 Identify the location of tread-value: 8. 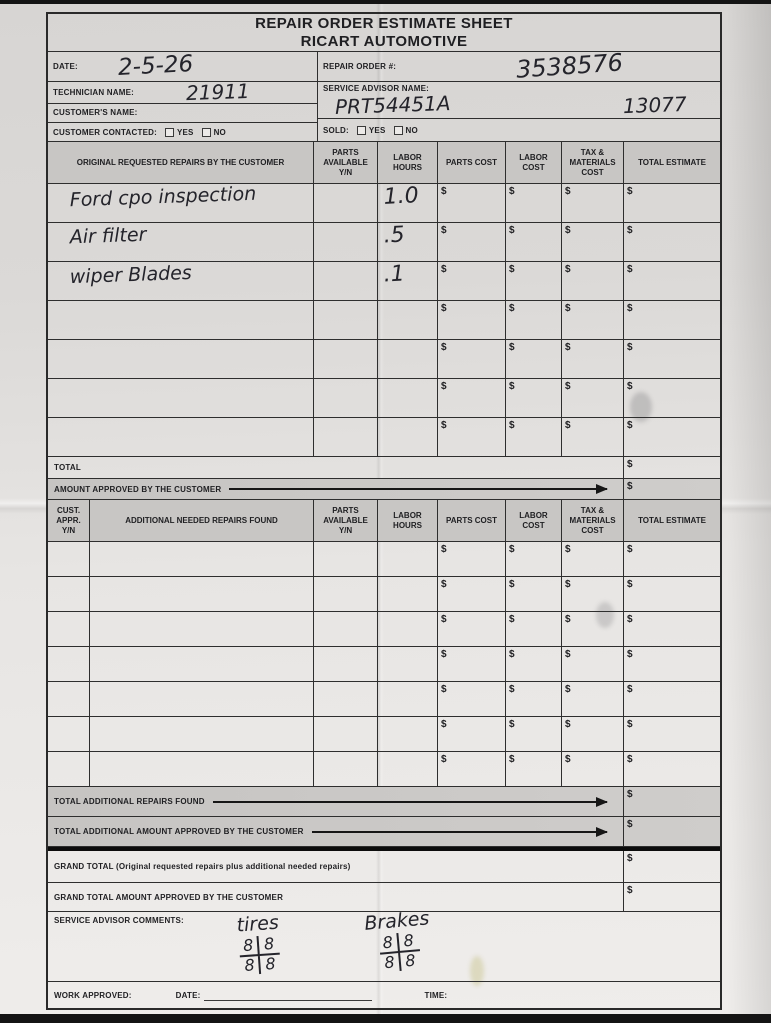
(269, 945).